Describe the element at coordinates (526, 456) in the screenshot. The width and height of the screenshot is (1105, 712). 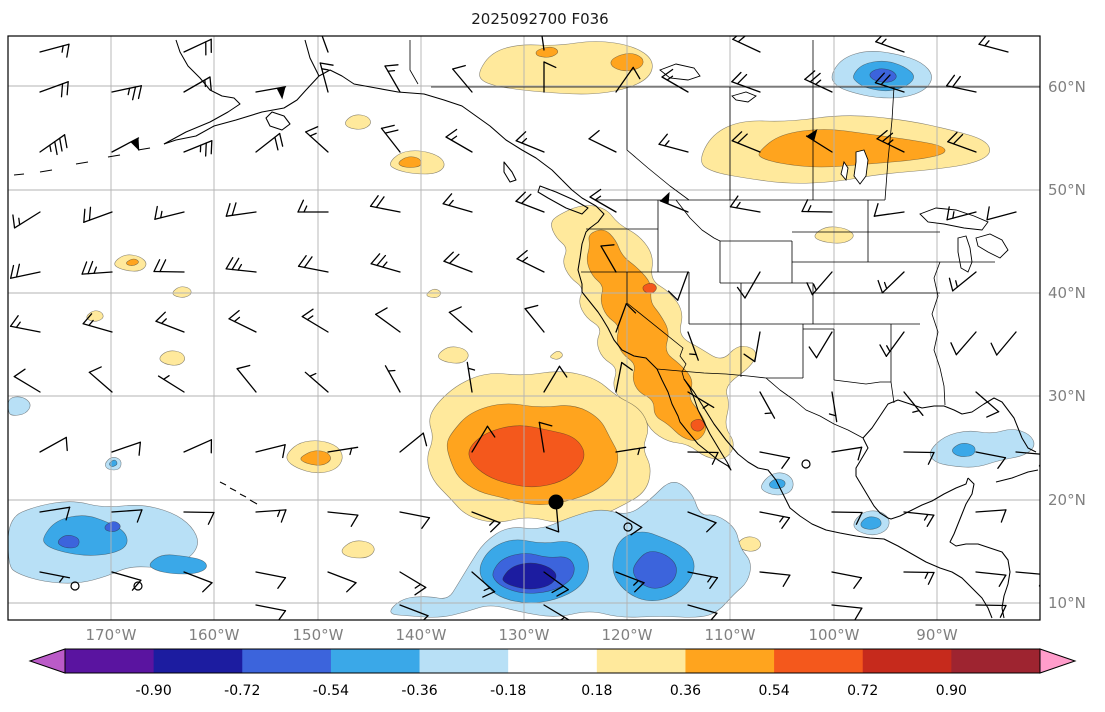
I see `contour-region-warm-subtrop-max-core` at that location.